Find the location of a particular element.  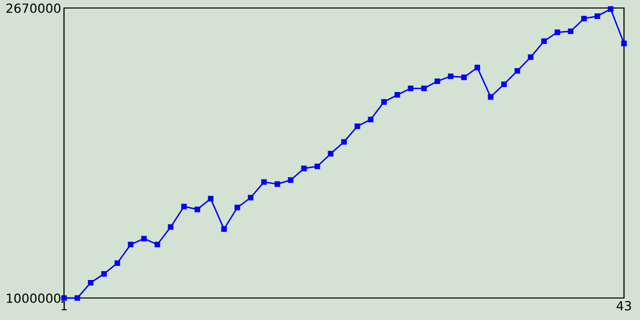

y-tick-label: 1000000 is located at coordinates (33, 298).